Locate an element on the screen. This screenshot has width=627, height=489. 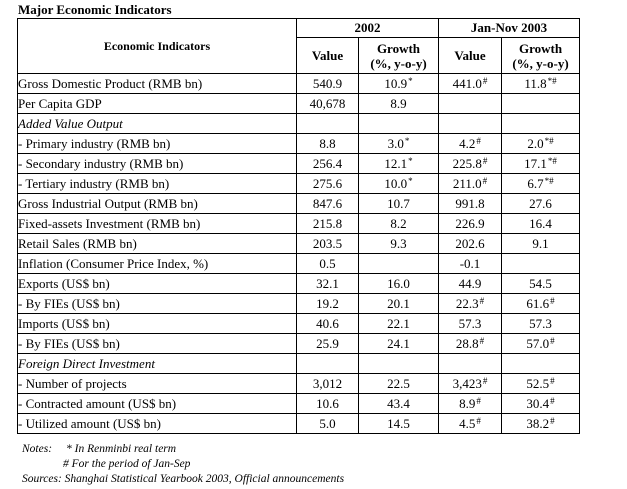
growth-header-line1: Growth is located at coordinates (540, 48).